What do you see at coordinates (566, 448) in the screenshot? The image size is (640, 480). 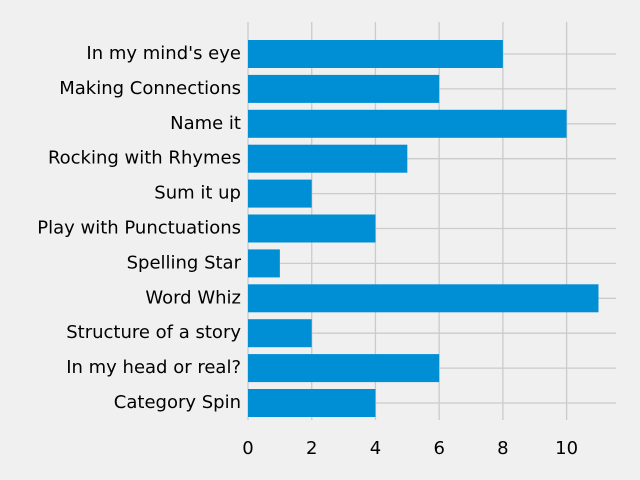 I see `x-tick-label: 10` at bounding box center [566, 448].